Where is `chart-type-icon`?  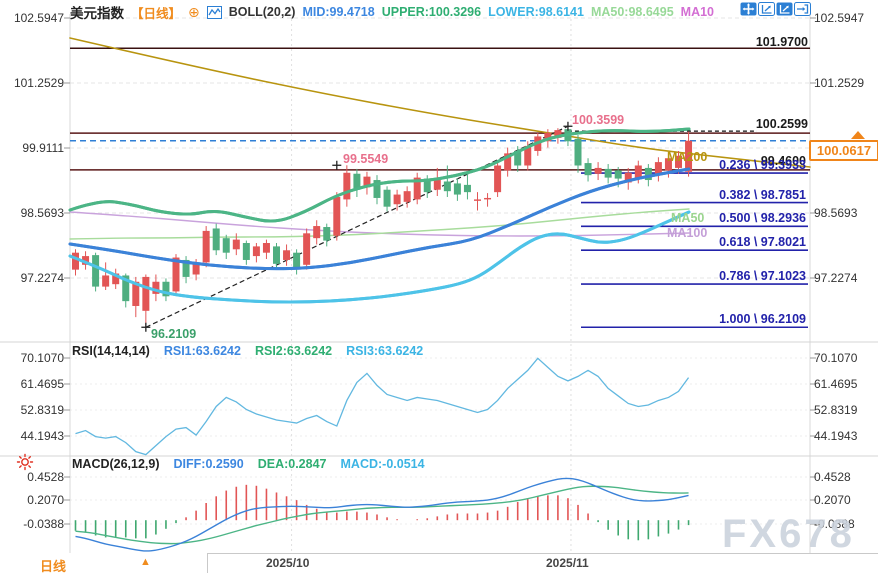 chart-type-icon is located at coordinates (214, 12).